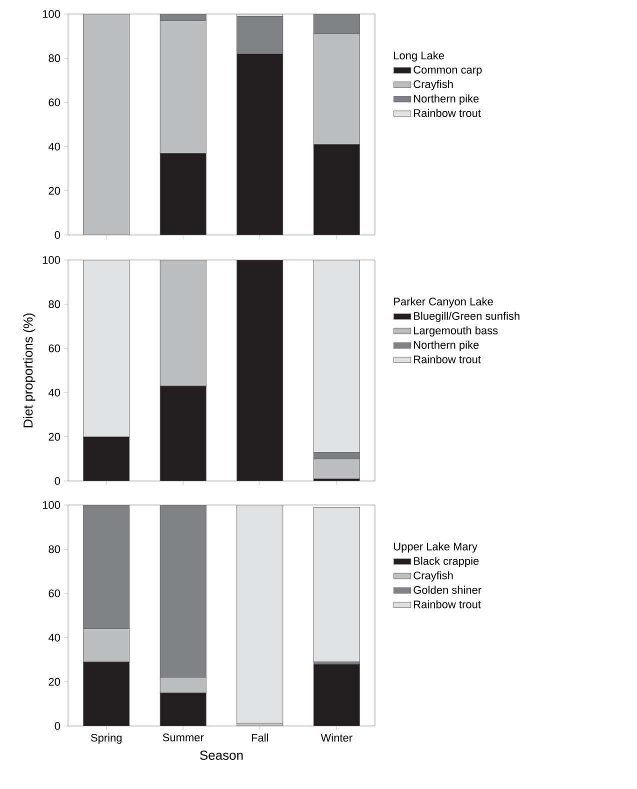 The height and width of the screenshot is (789, 637). Describe the element at coordinates (336, 738) in the screenshot. I see `x-tick-label: Winter` at that location.